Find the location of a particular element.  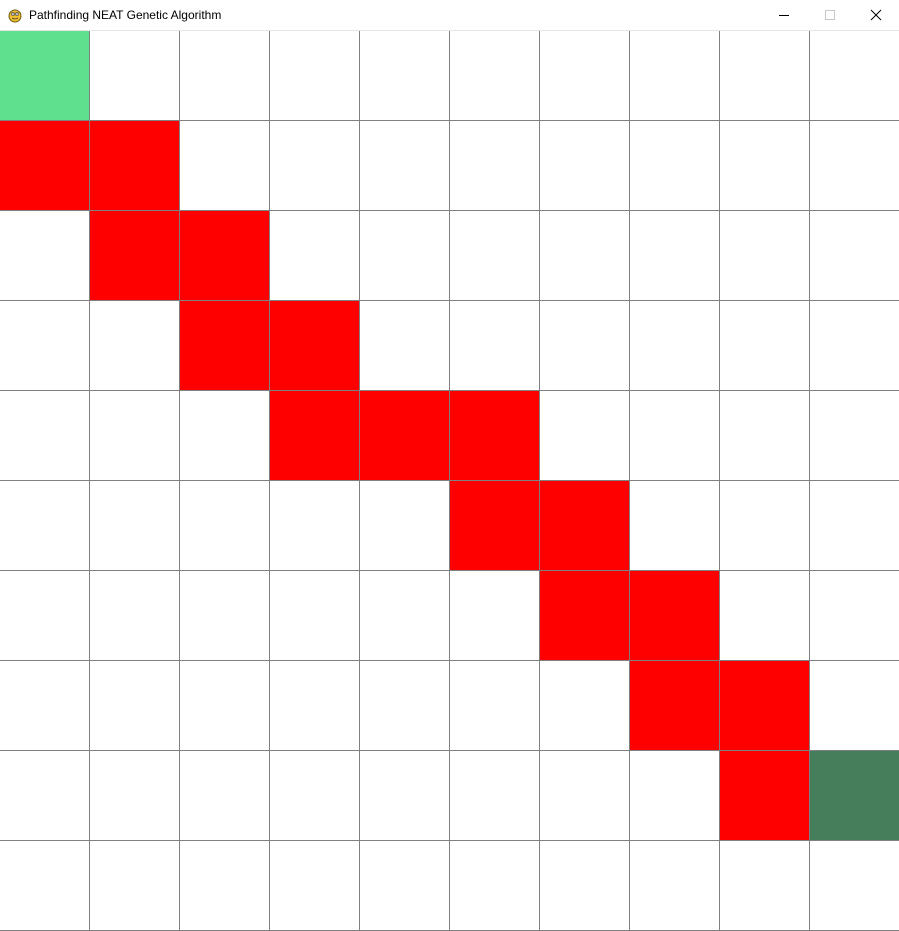

maximize-button is located at coordinates (830, 15).